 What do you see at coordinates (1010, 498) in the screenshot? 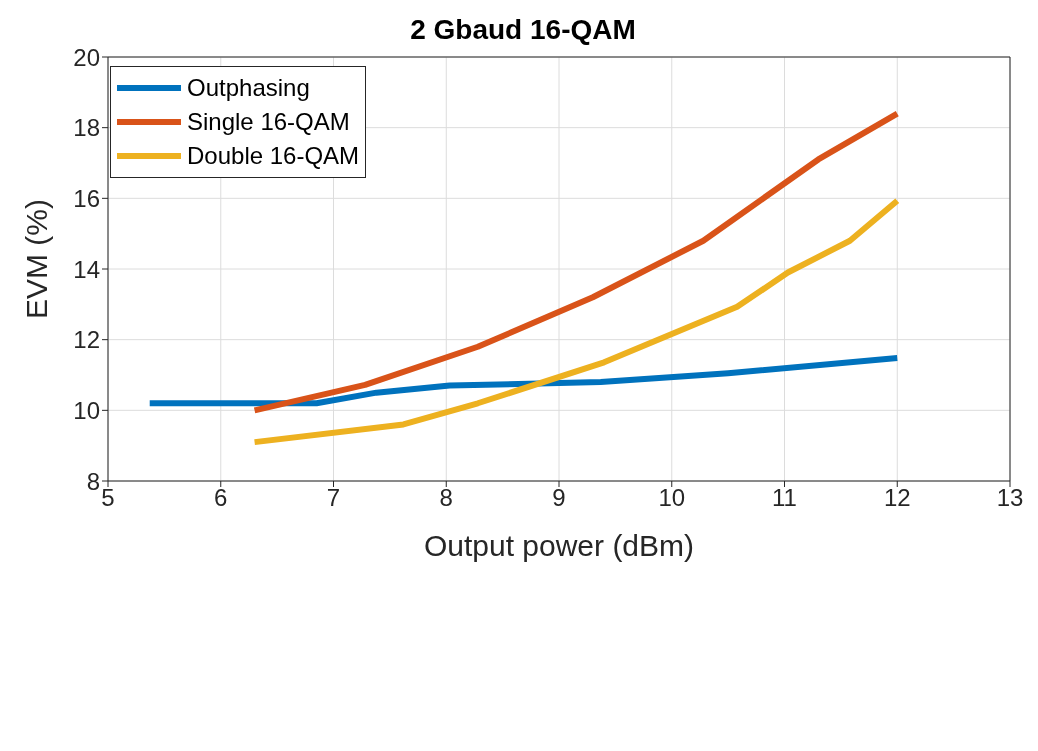
I see `x-tick-label: 13` at bounding box center [1010, 498].